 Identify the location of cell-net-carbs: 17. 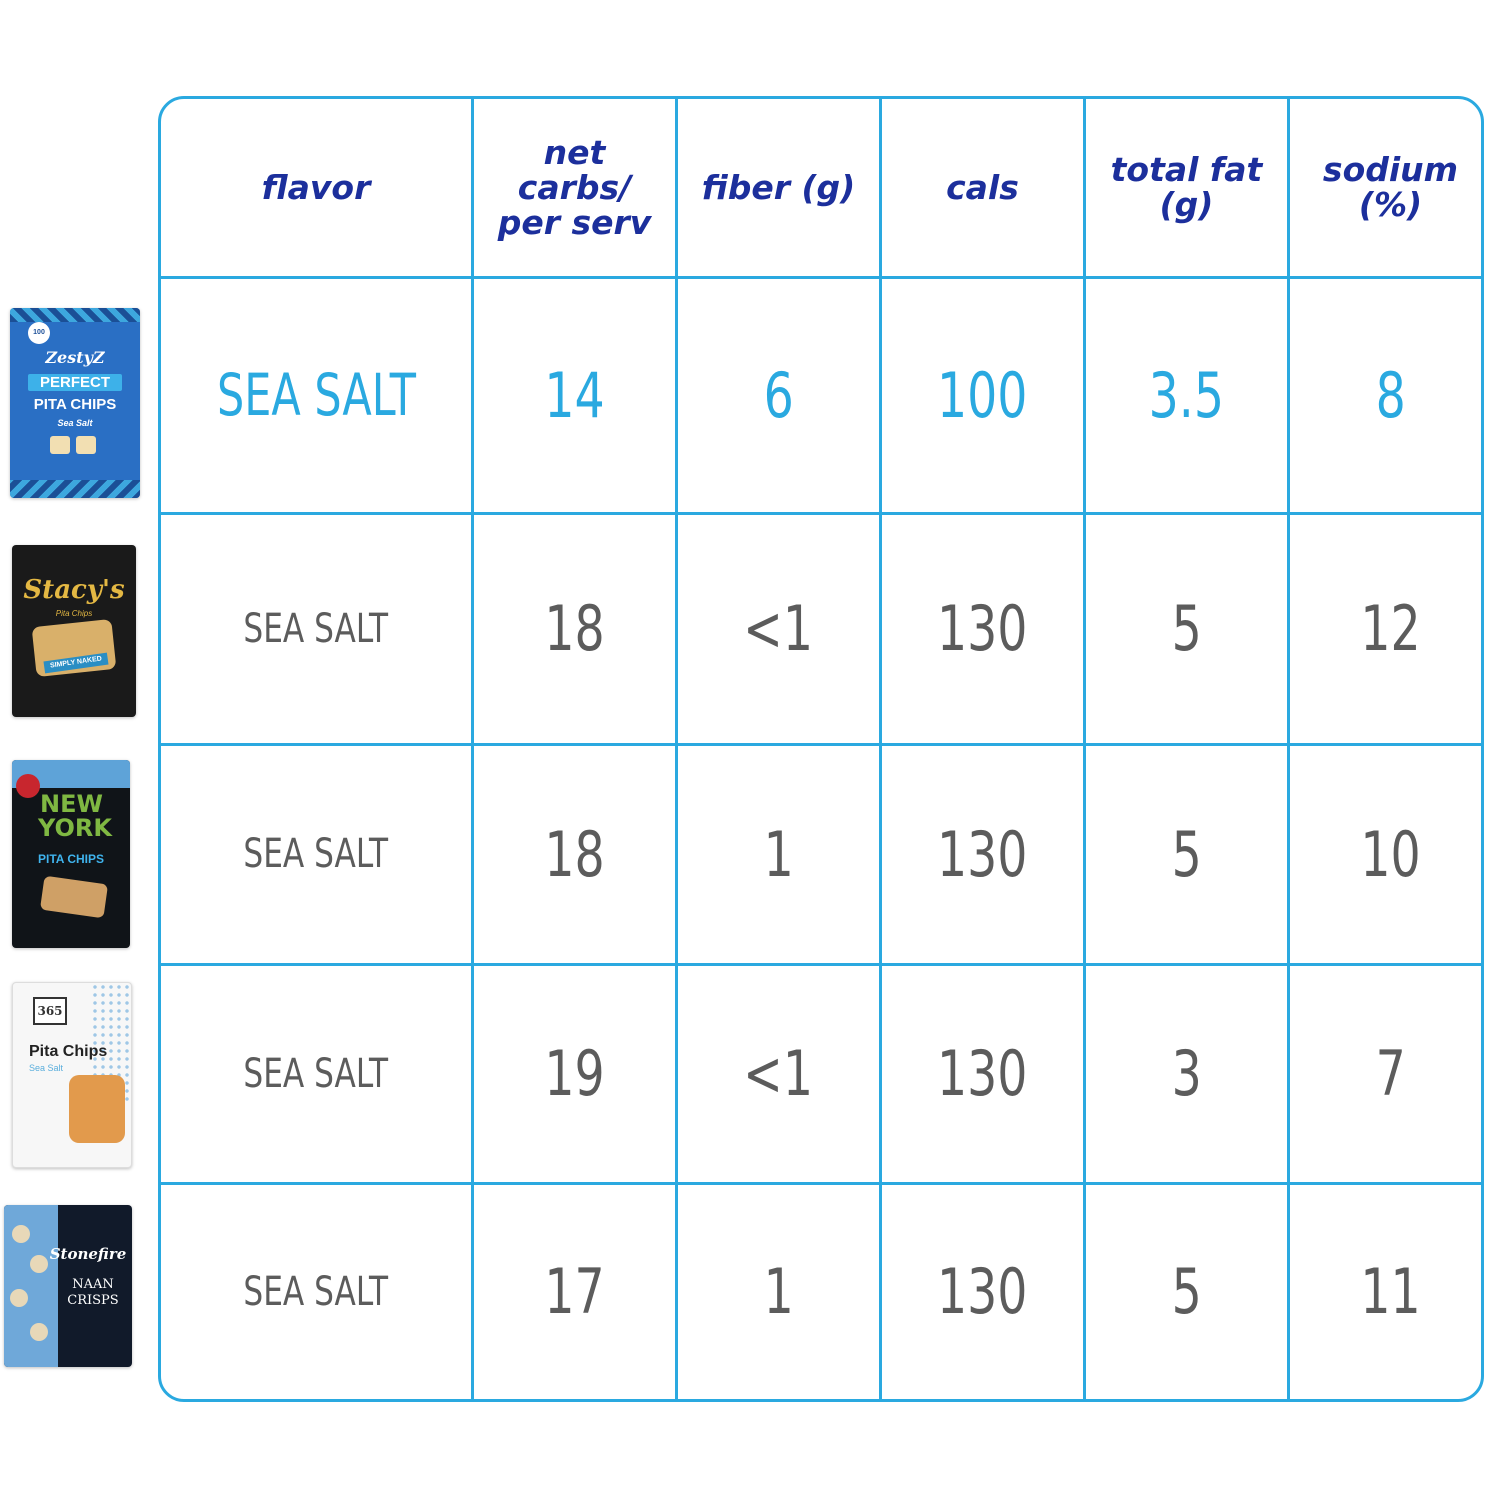
(574, 1290).